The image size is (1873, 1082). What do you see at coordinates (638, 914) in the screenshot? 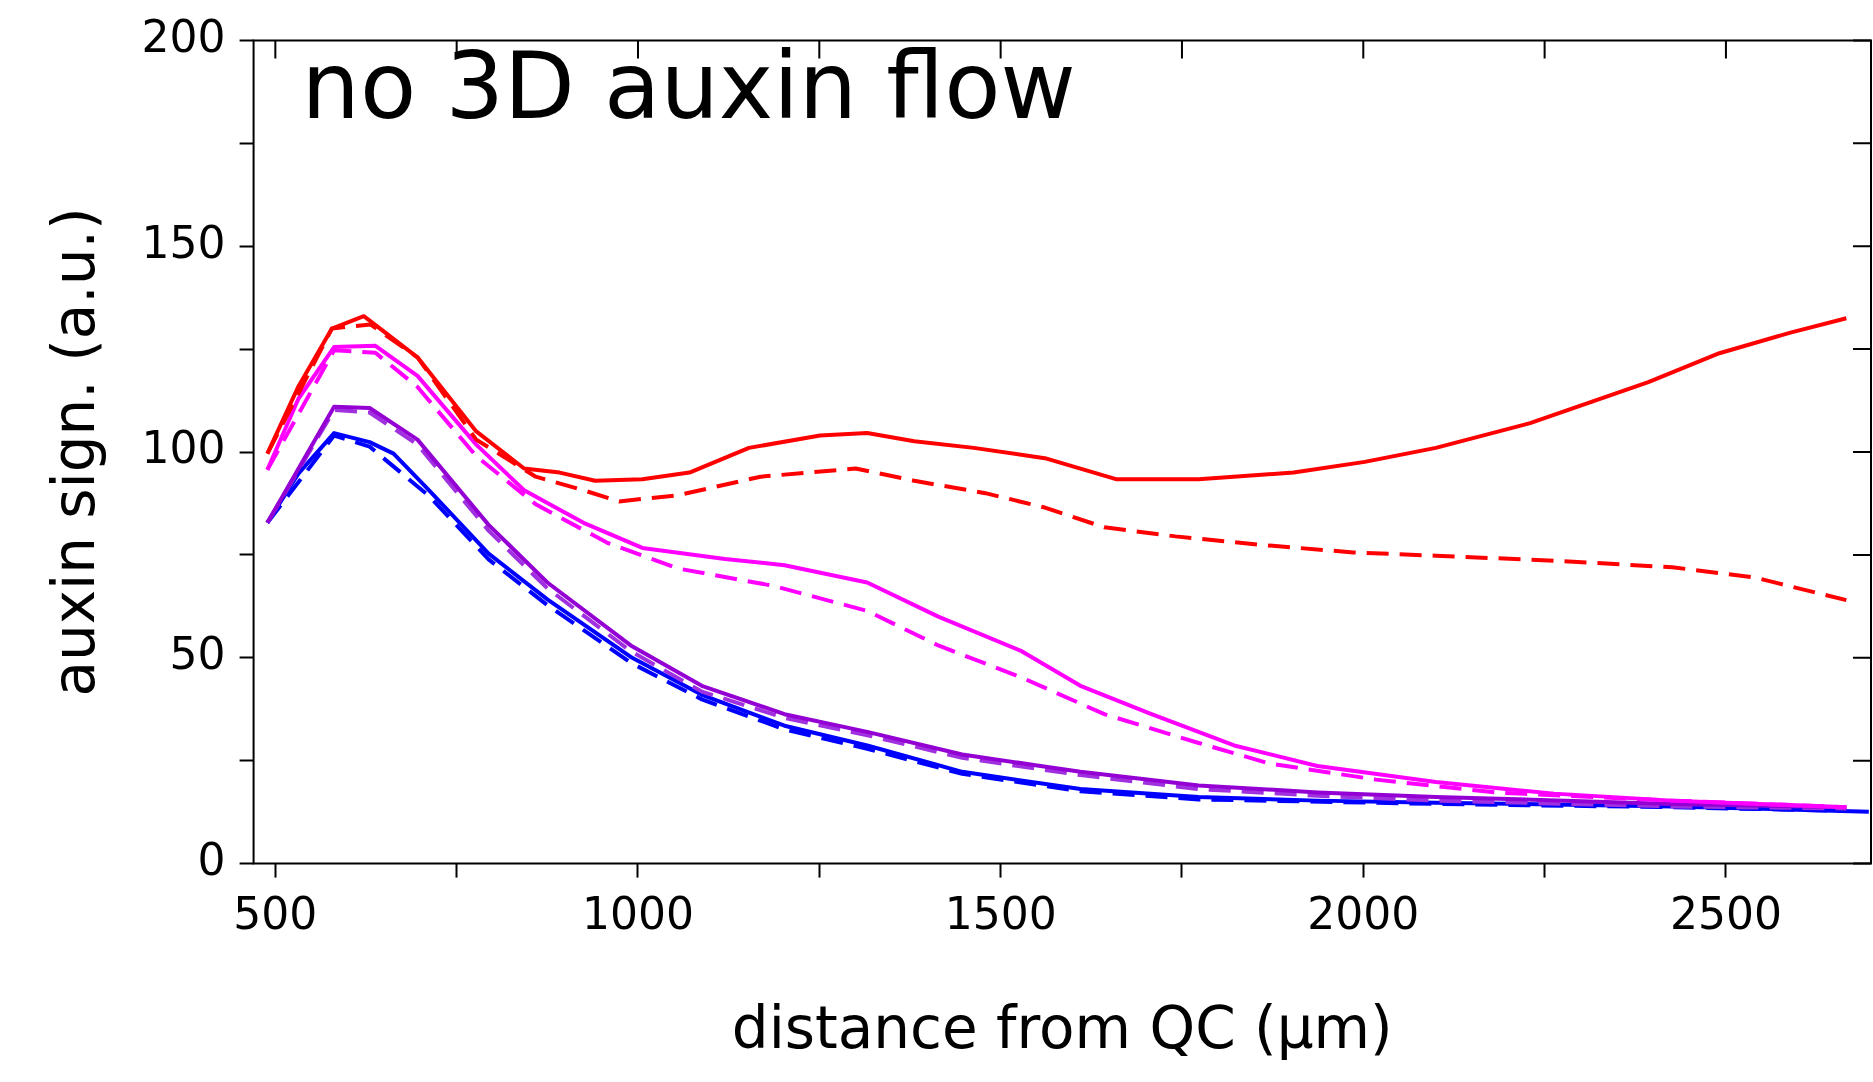
I see `x-tick-label: 1000` at bounding box center [638, 914].